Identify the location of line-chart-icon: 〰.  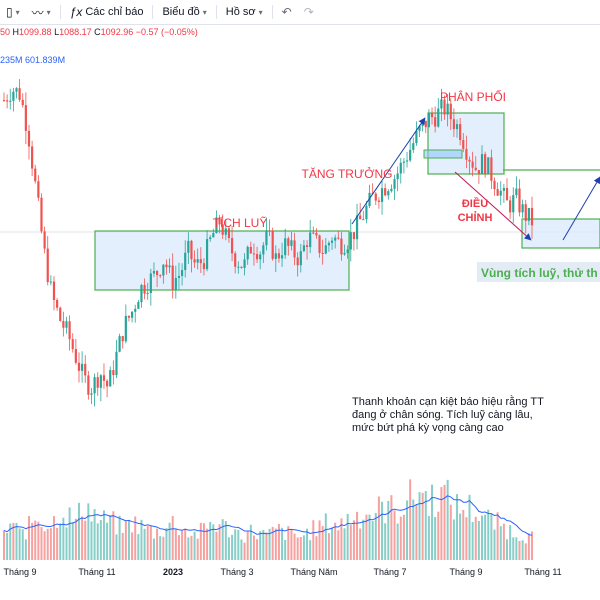
(37, 12).